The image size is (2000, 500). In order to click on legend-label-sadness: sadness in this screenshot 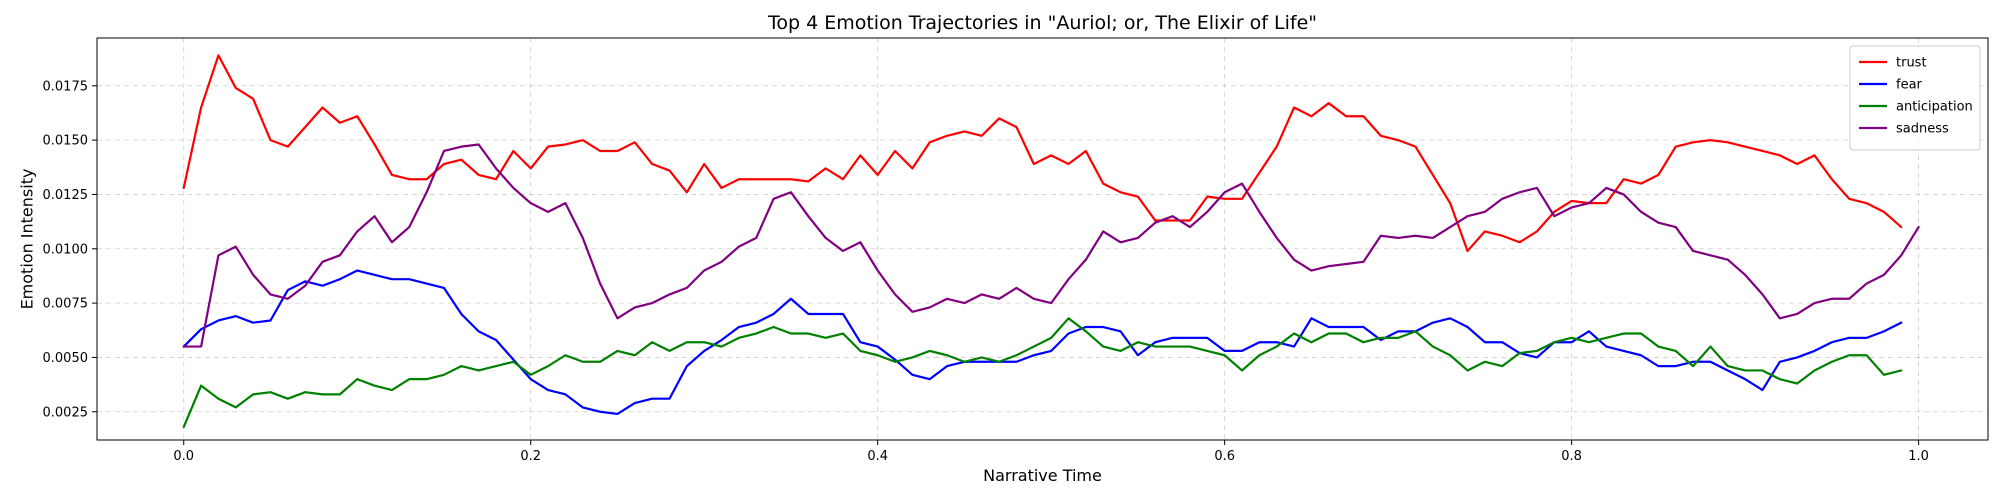, I will do `click(1922, 129)`.